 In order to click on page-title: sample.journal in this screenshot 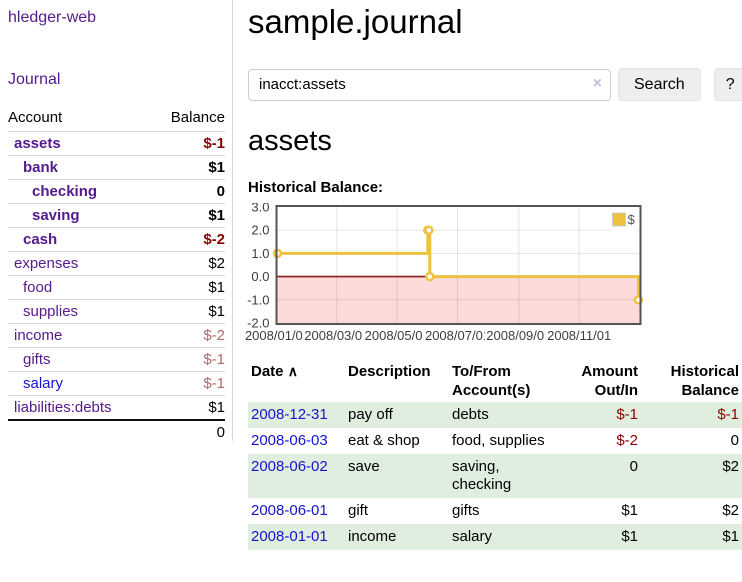, I will do `click(355, 21)`.